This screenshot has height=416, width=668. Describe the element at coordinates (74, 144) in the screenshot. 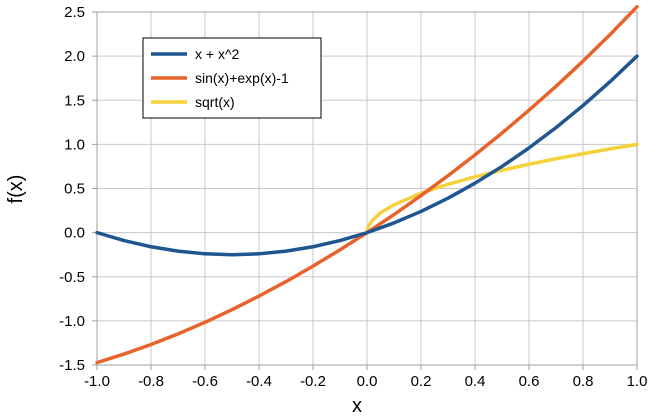

I see `y-tick-label: 1.0` at that location.